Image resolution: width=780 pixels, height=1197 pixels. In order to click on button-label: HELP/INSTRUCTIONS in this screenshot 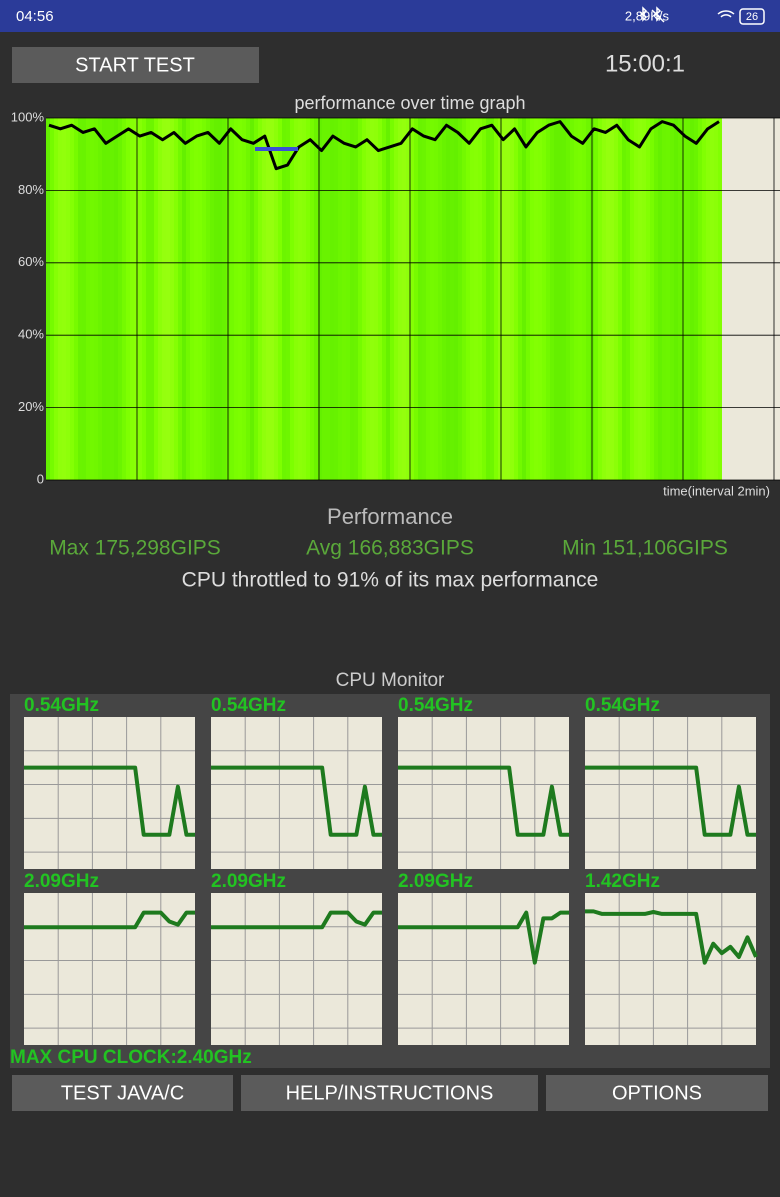, I will do `click(390, 1093)`.